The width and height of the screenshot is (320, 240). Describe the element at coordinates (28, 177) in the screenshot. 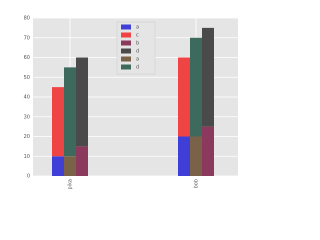

I see `y-tick-label: 0` at that location.